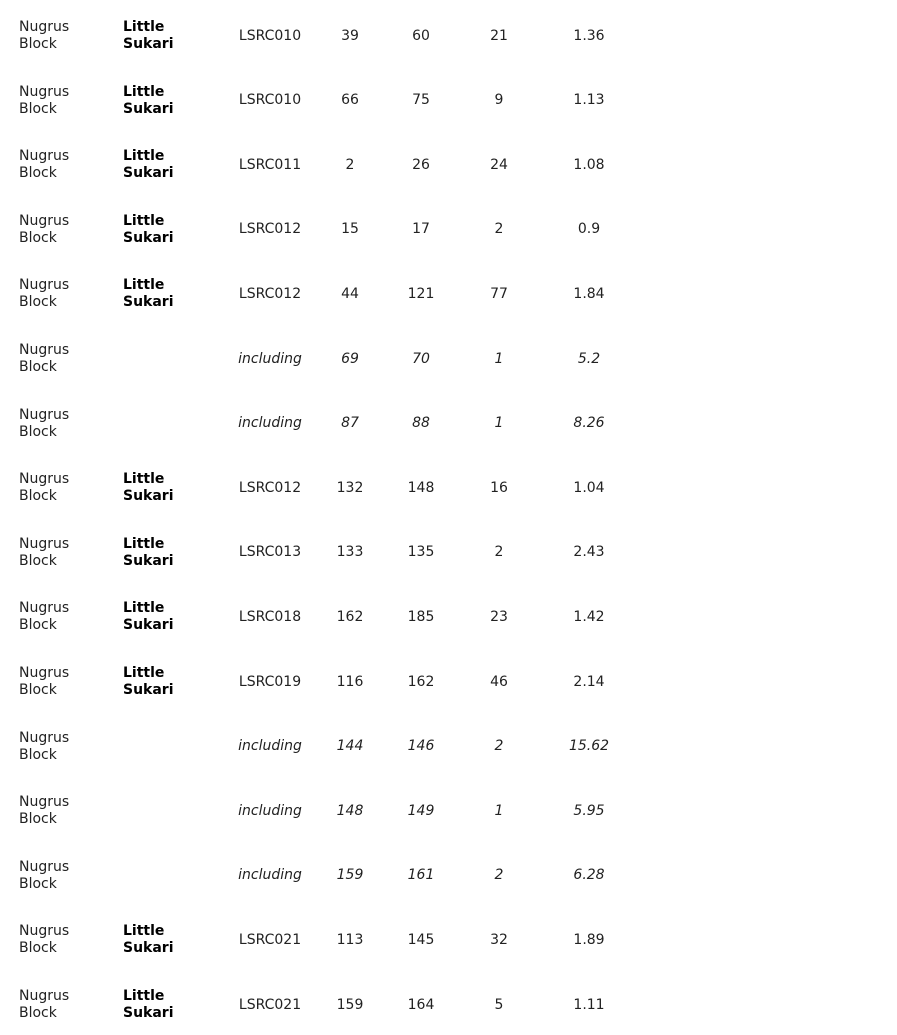  What do you see at coordinates (270, 164) in the screenshot?
I see `hole-cell: LSRC011` at bounding box center [270, 164].